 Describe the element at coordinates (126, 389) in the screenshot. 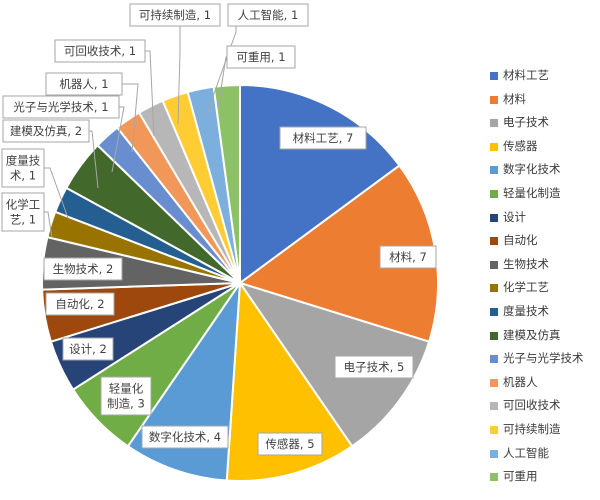

I see `data-label-text: 轻量化` at that location.